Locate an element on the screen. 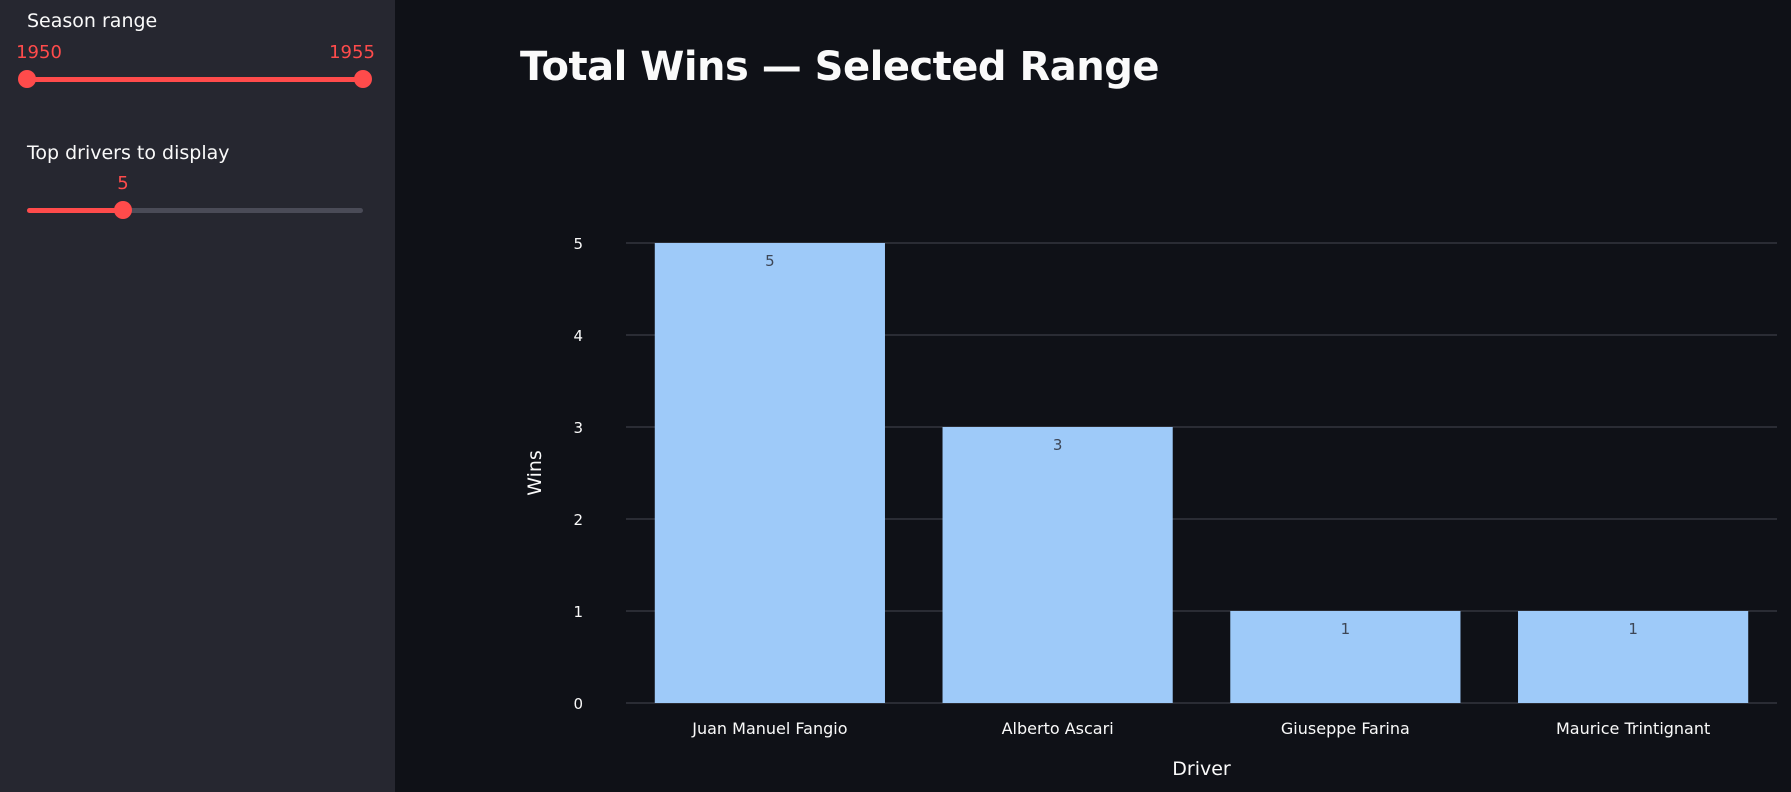 This screenshot has height=792, width=1791. y-axis-title: Wins is located at coordinates (535, 473).